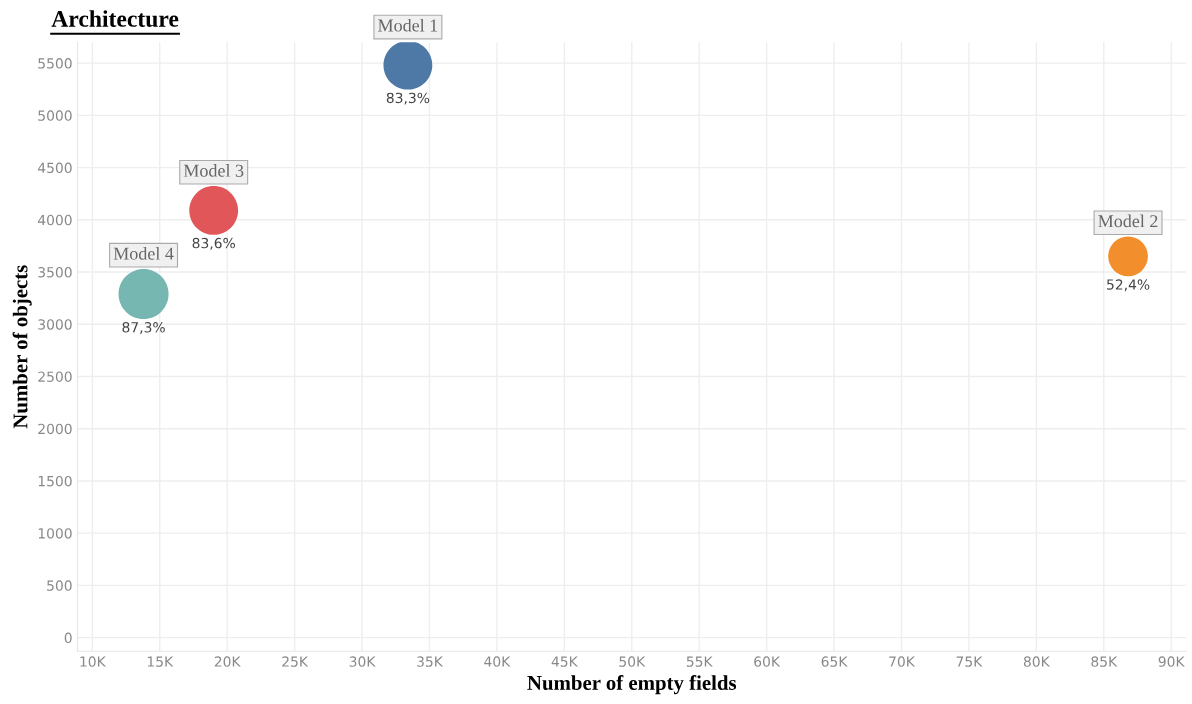  I want to click on y-tick-label: 2500, so click(55, 376).